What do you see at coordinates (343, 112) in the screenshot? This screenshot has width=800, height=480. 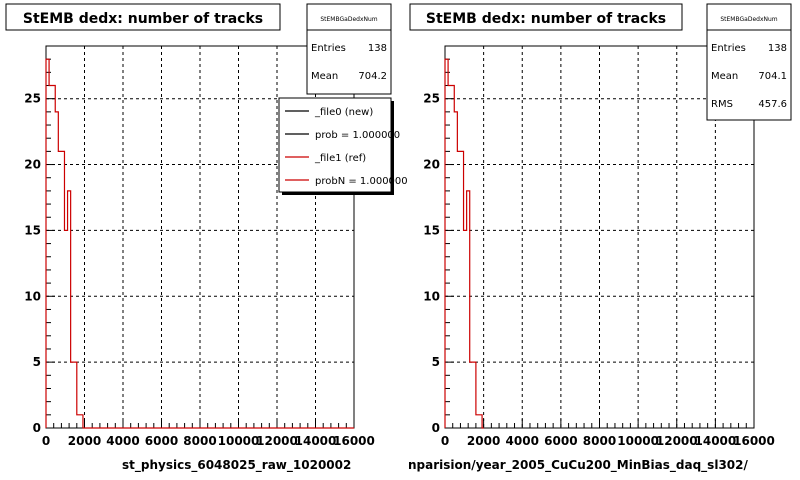 I see `legend-entry-label: _file0 (new)` at bounding box center [343, 112].